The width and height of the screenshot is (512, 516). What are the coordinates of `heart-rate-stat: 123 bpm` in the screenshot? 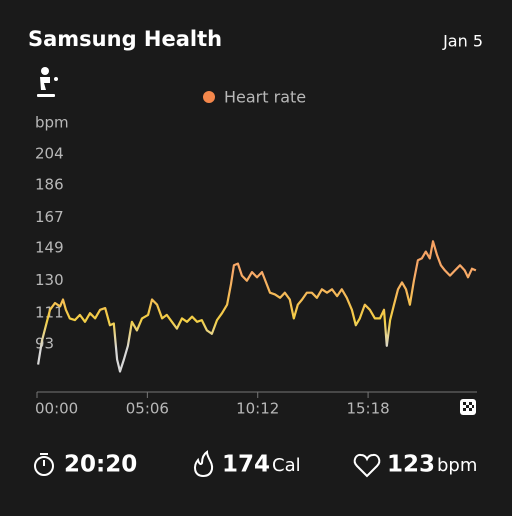 It's located at (415, 465).